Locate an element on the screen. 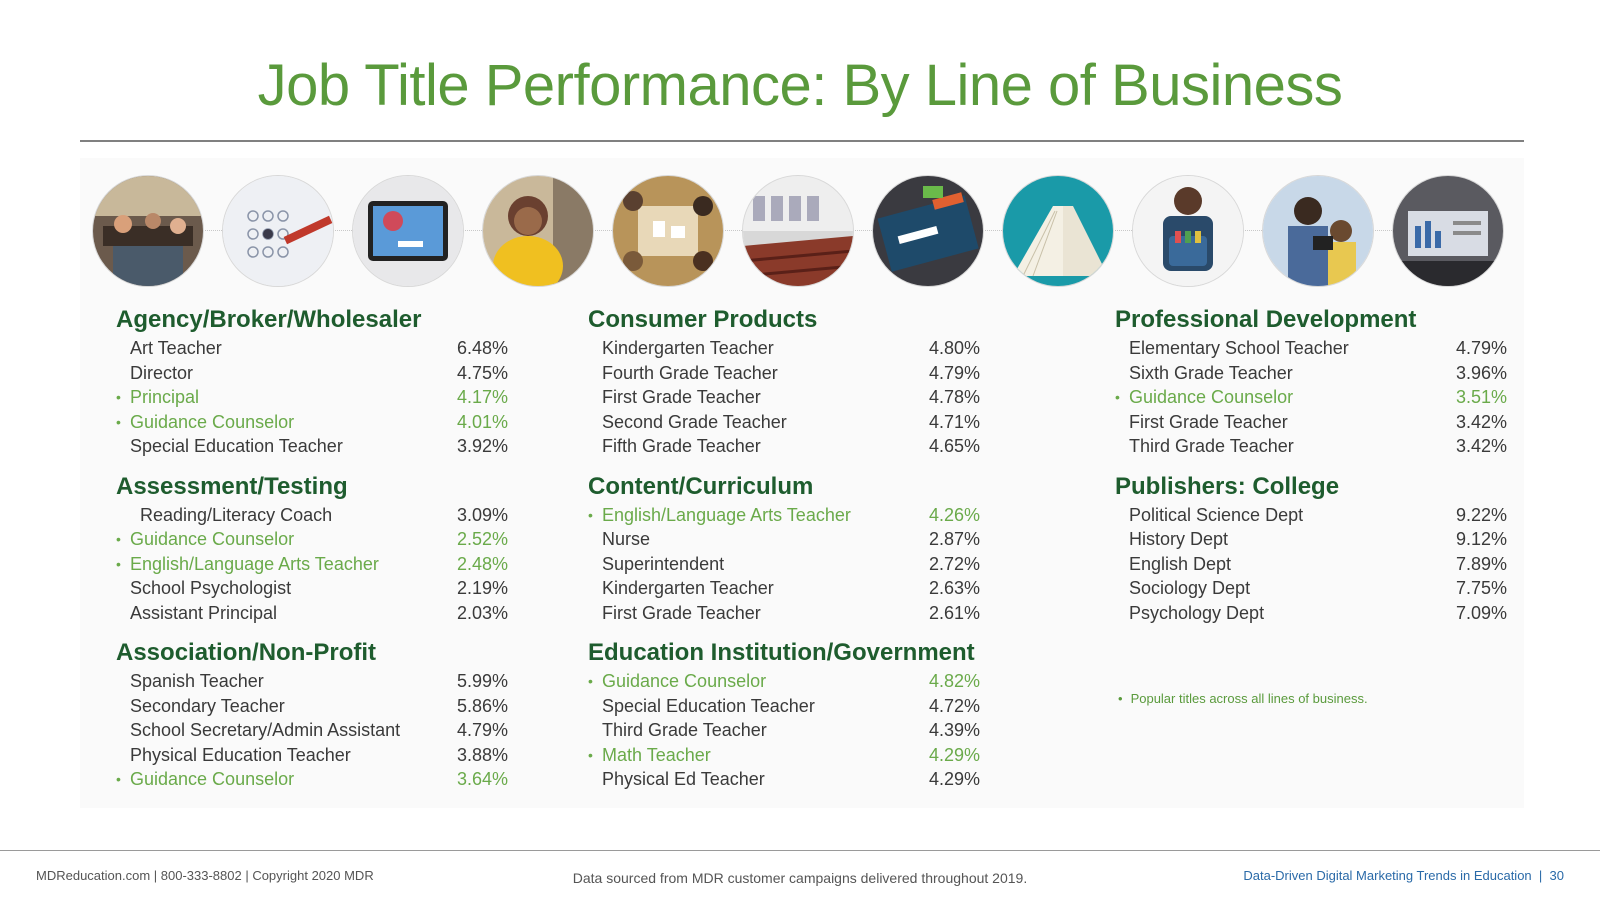  job-title: School Secretary/Admin Assistant is located at coordinates (265, 730).